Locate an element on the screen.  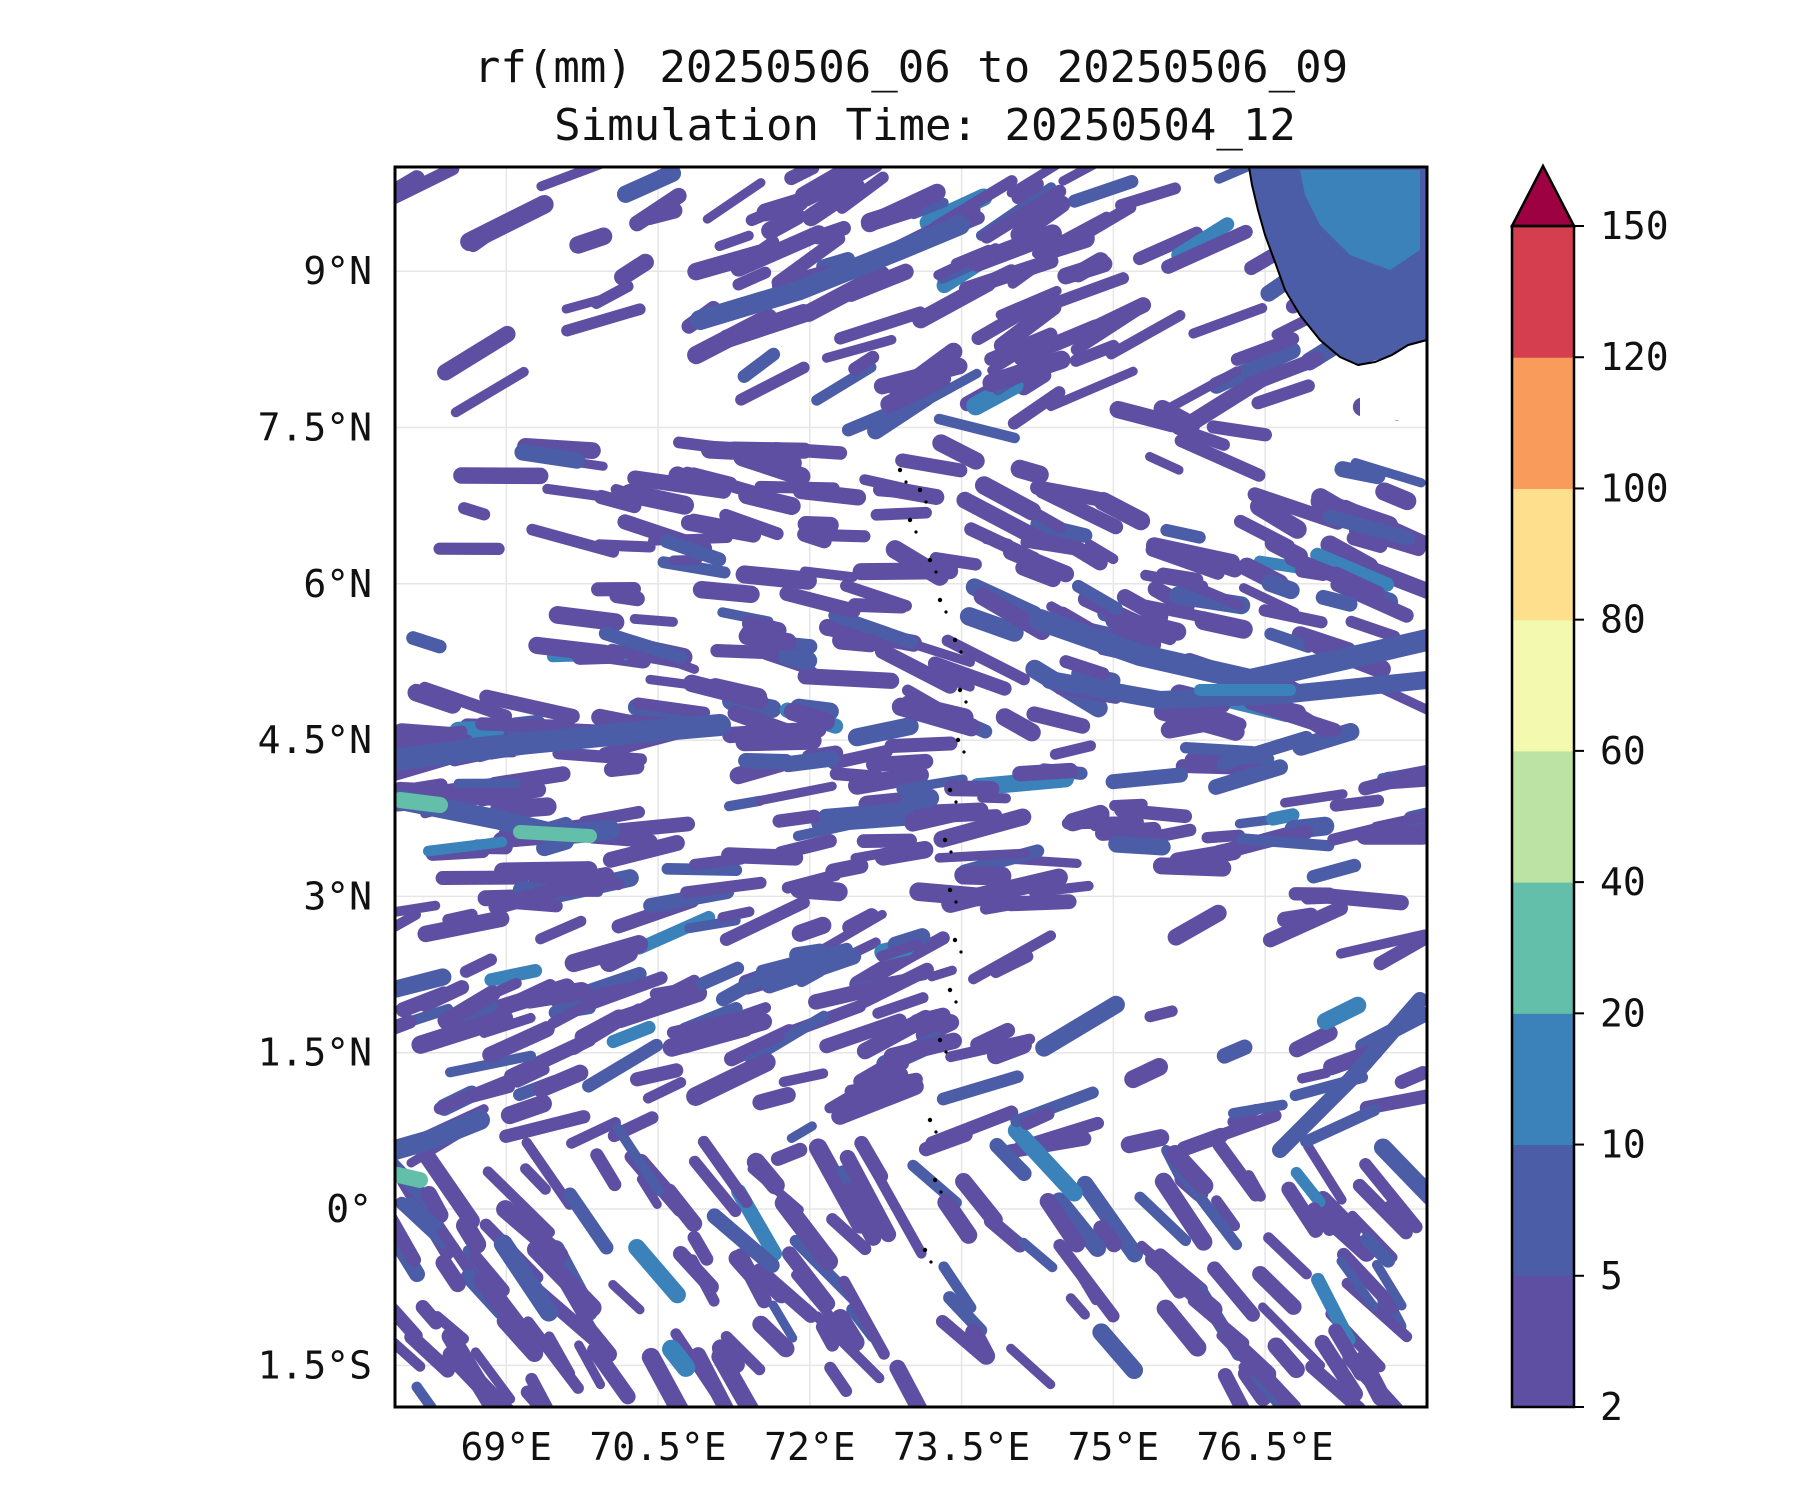
colorbar-label-0: 2 is located at coordinates (1611, 1407).